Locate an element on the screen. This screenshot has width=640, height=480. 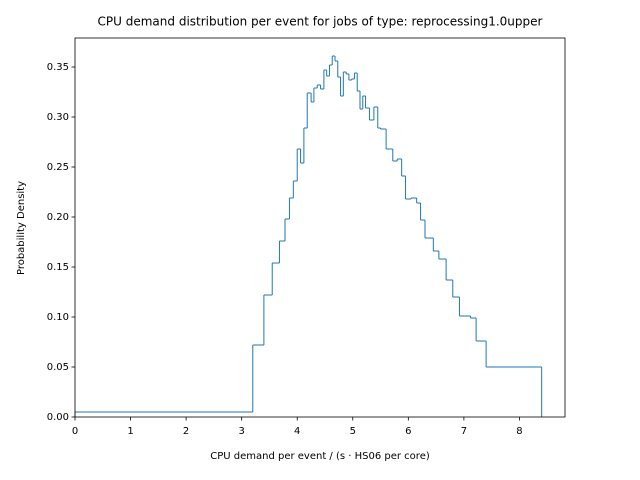
x-tick-label: 3 is located at coordinates (241, 431).